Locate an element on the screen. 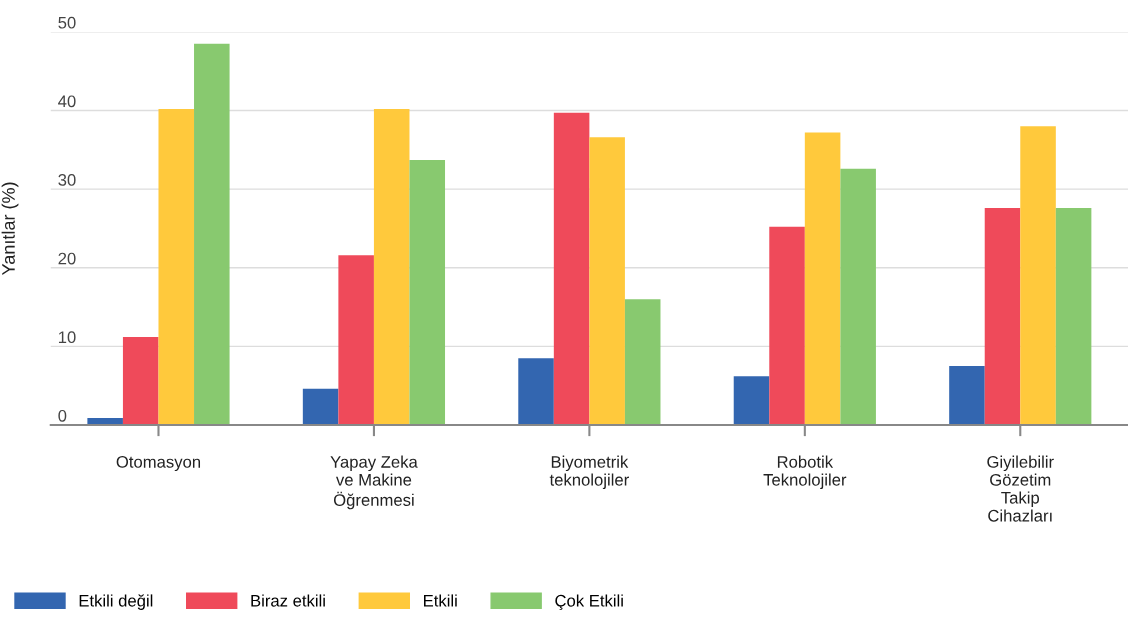 The image size is (1128, 625). y-axis-title: Yanıtlar (%) is located at coordinates (10, 229).